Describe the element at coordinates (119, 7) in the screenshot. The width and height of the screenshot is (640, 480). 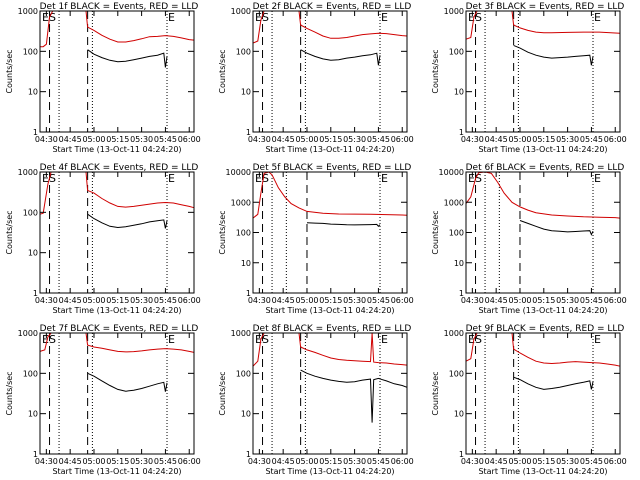
I see `chart-title: Det 1f BLACK = Events, RED = LLD` at that location.